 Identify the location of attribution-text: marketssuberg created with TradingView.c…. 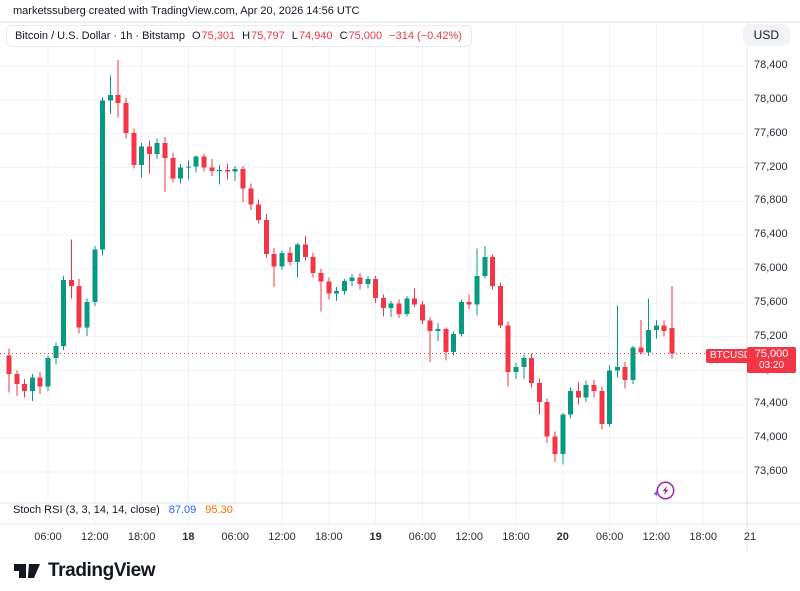
(186, 11).